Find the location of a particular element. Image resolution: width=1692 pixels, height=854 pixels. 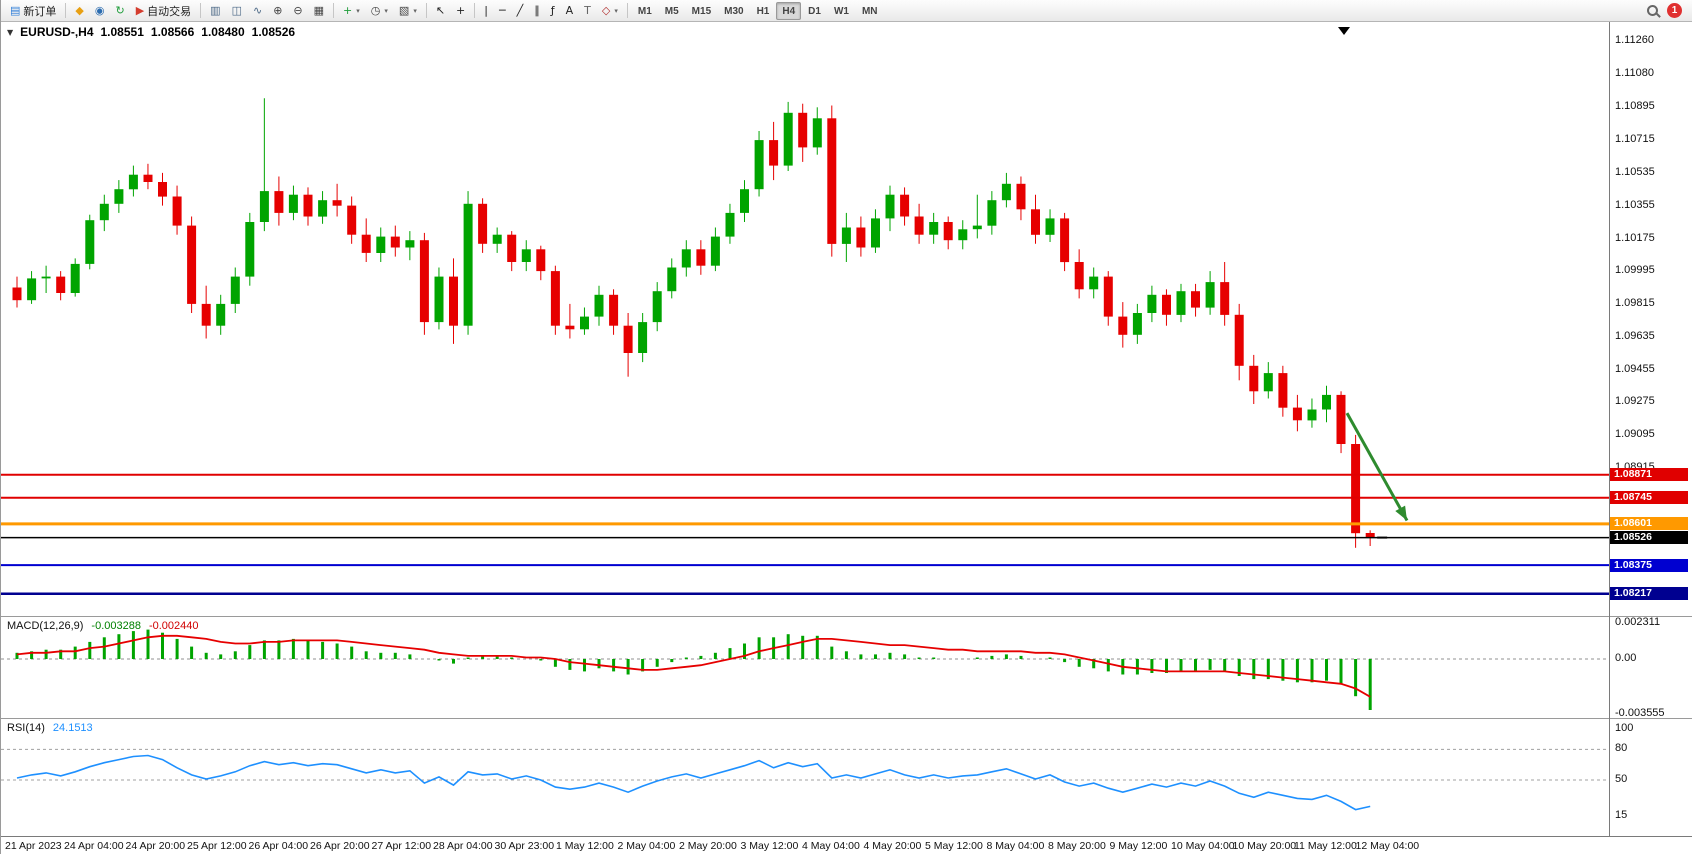

arrows-button: ◇ is located at coordinates (610, 11).